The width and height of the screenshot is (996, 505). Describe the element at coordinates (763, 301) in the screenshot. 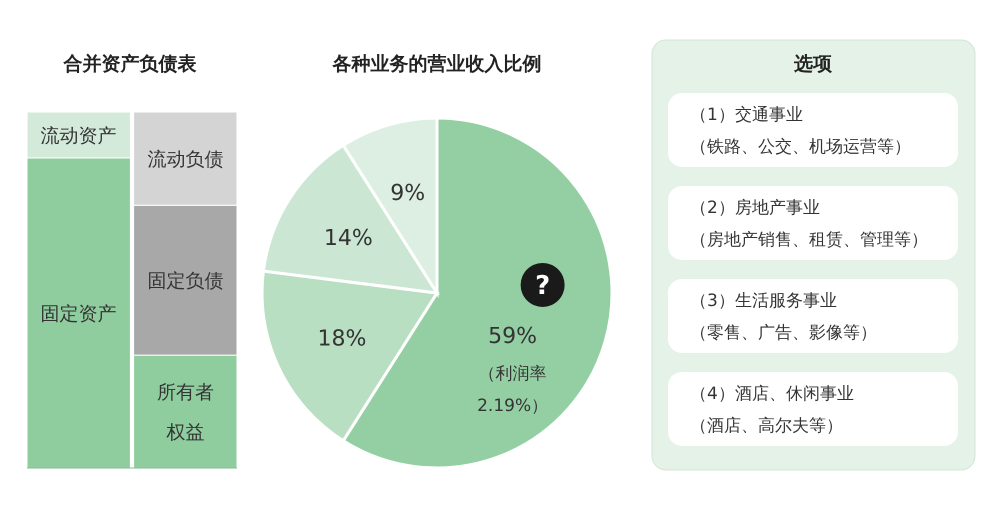

I see `text: （3）生活服务事业` at that location.